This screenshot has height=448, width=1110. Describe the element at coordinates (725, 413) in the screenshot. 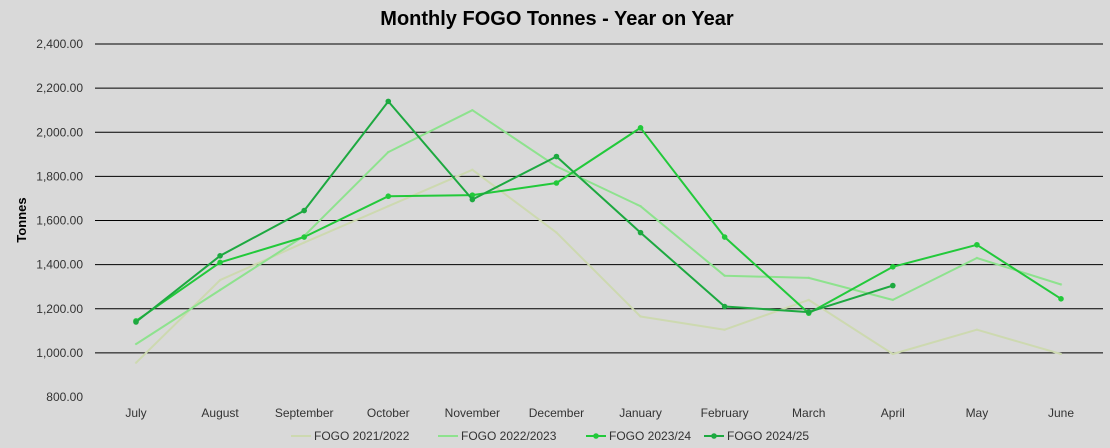

I see `x-tick-label: February` at that location.